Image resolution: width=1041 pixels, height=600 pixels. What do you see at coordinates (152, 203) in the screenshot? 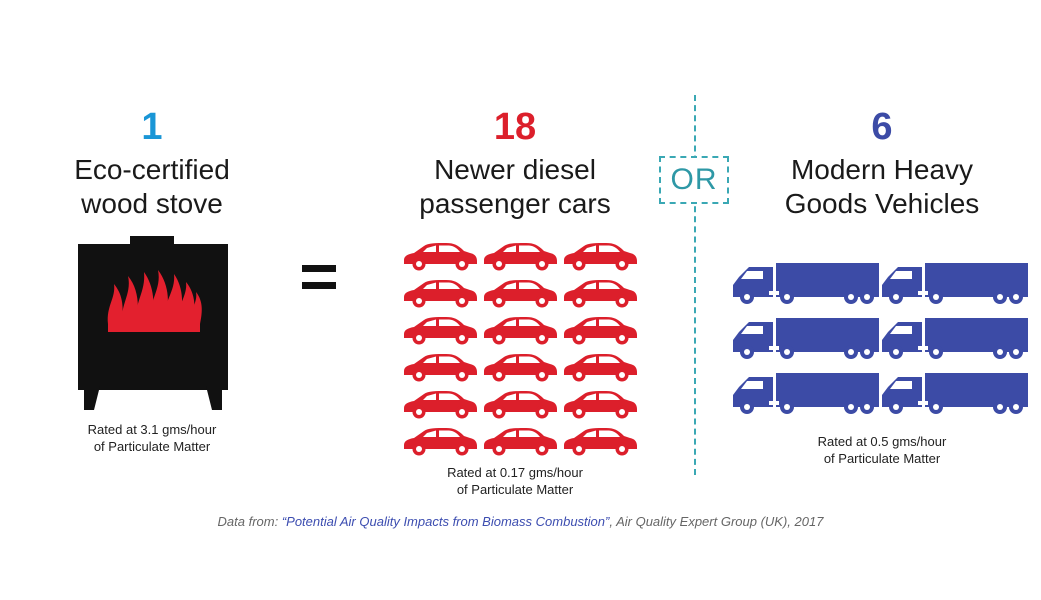
I see `stove-title-line-2: wood stove` at bounding box center [152, 203].